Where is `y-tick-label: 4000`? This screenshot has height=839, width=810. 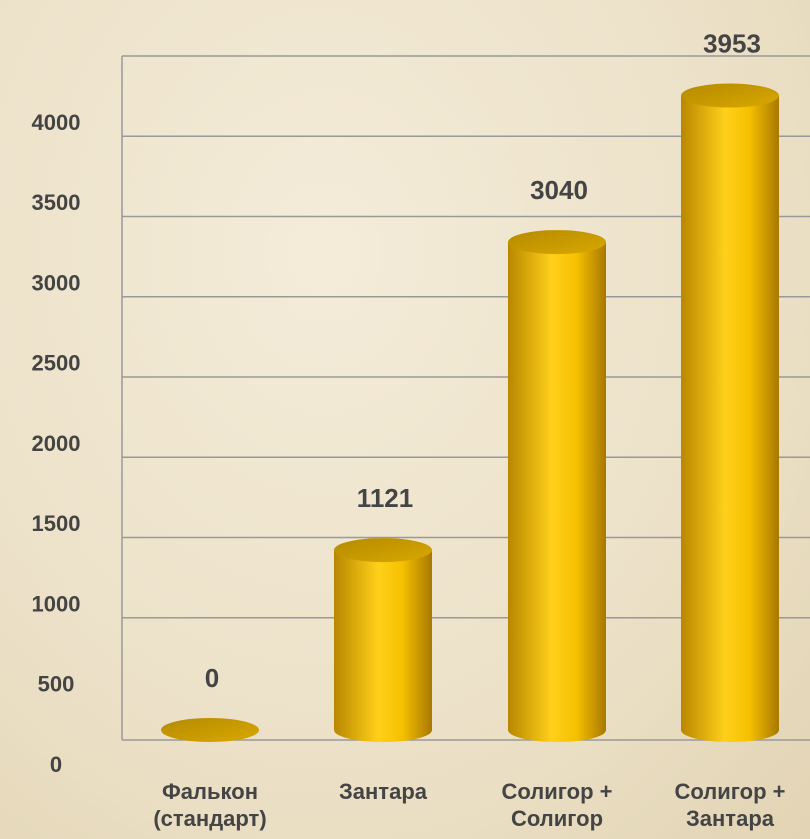
y-tick-label: 4000 is located at coordinates (56, 122).